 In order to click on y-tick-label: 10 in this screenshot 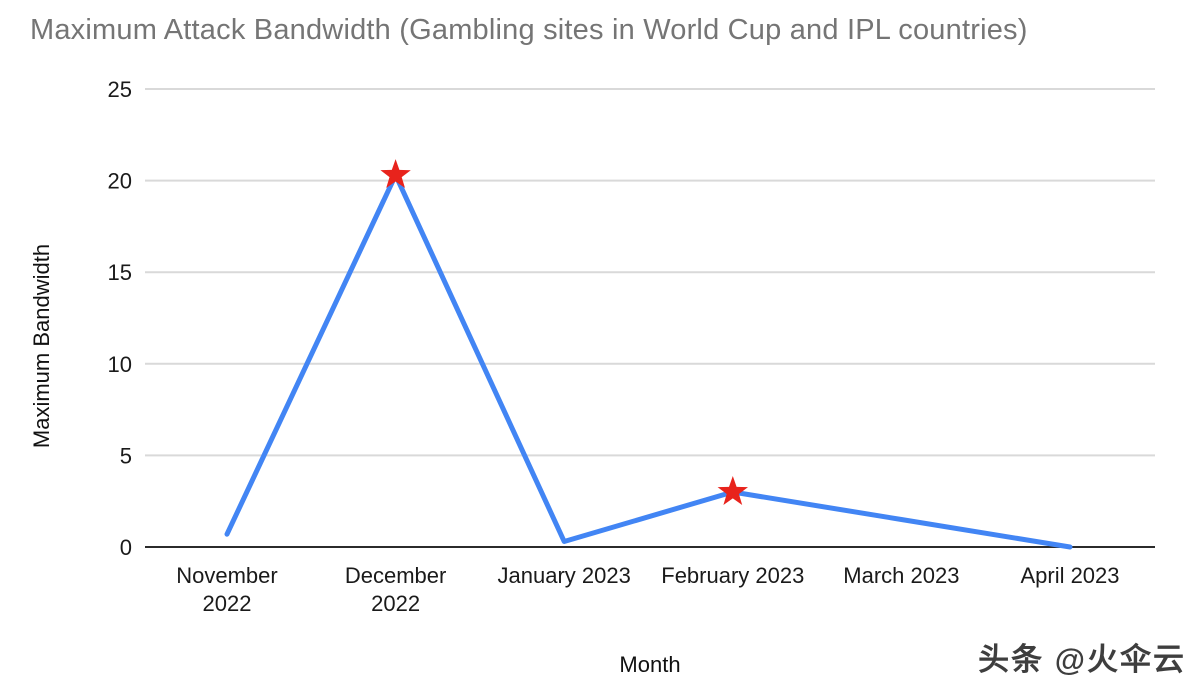, I will do `click(120, 364)`.